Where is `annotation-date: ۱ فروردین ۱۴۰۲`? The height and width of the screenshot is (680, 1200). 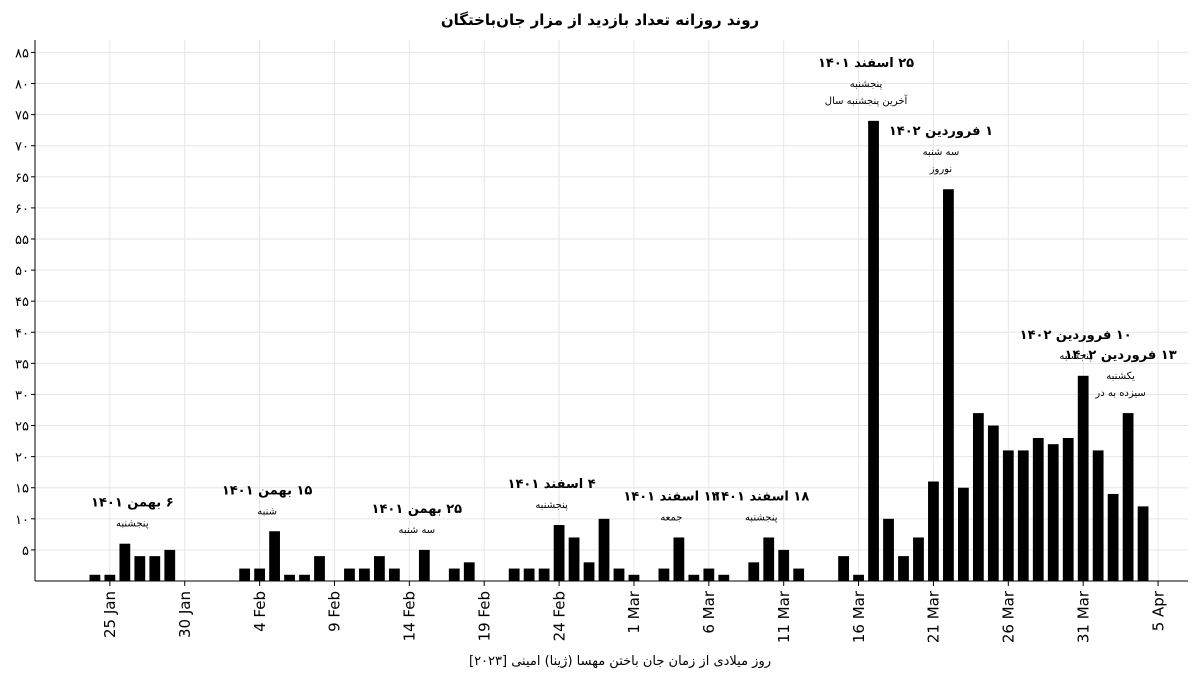
annotation-date: ۱ فروردین ۱۴۰۲ is located at coordinates (941, 131).